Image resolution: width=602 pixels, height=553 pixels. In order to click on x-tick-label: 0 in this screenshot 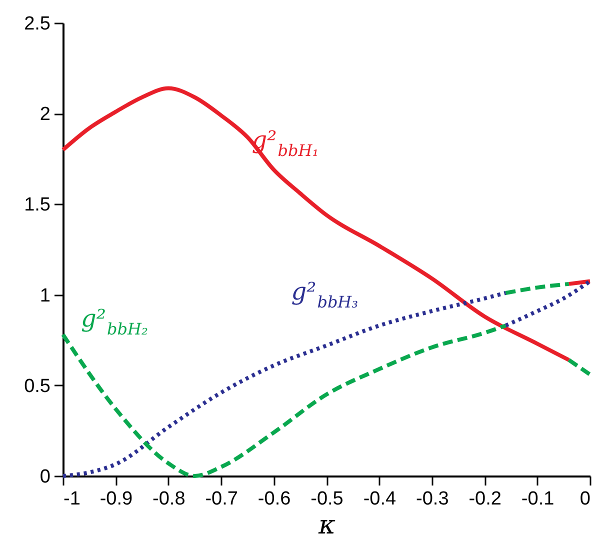, I will do `click(585, 499)`.